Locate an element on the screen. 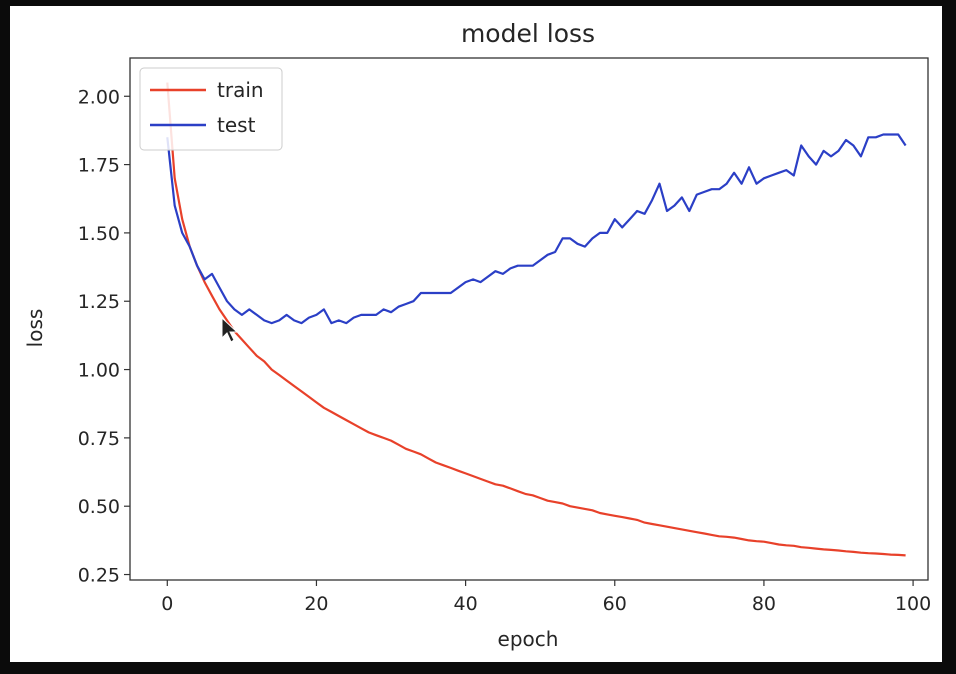 This screenshot has height=674, width=956. y-axis-label: loss is located at coordinates (35, 328).